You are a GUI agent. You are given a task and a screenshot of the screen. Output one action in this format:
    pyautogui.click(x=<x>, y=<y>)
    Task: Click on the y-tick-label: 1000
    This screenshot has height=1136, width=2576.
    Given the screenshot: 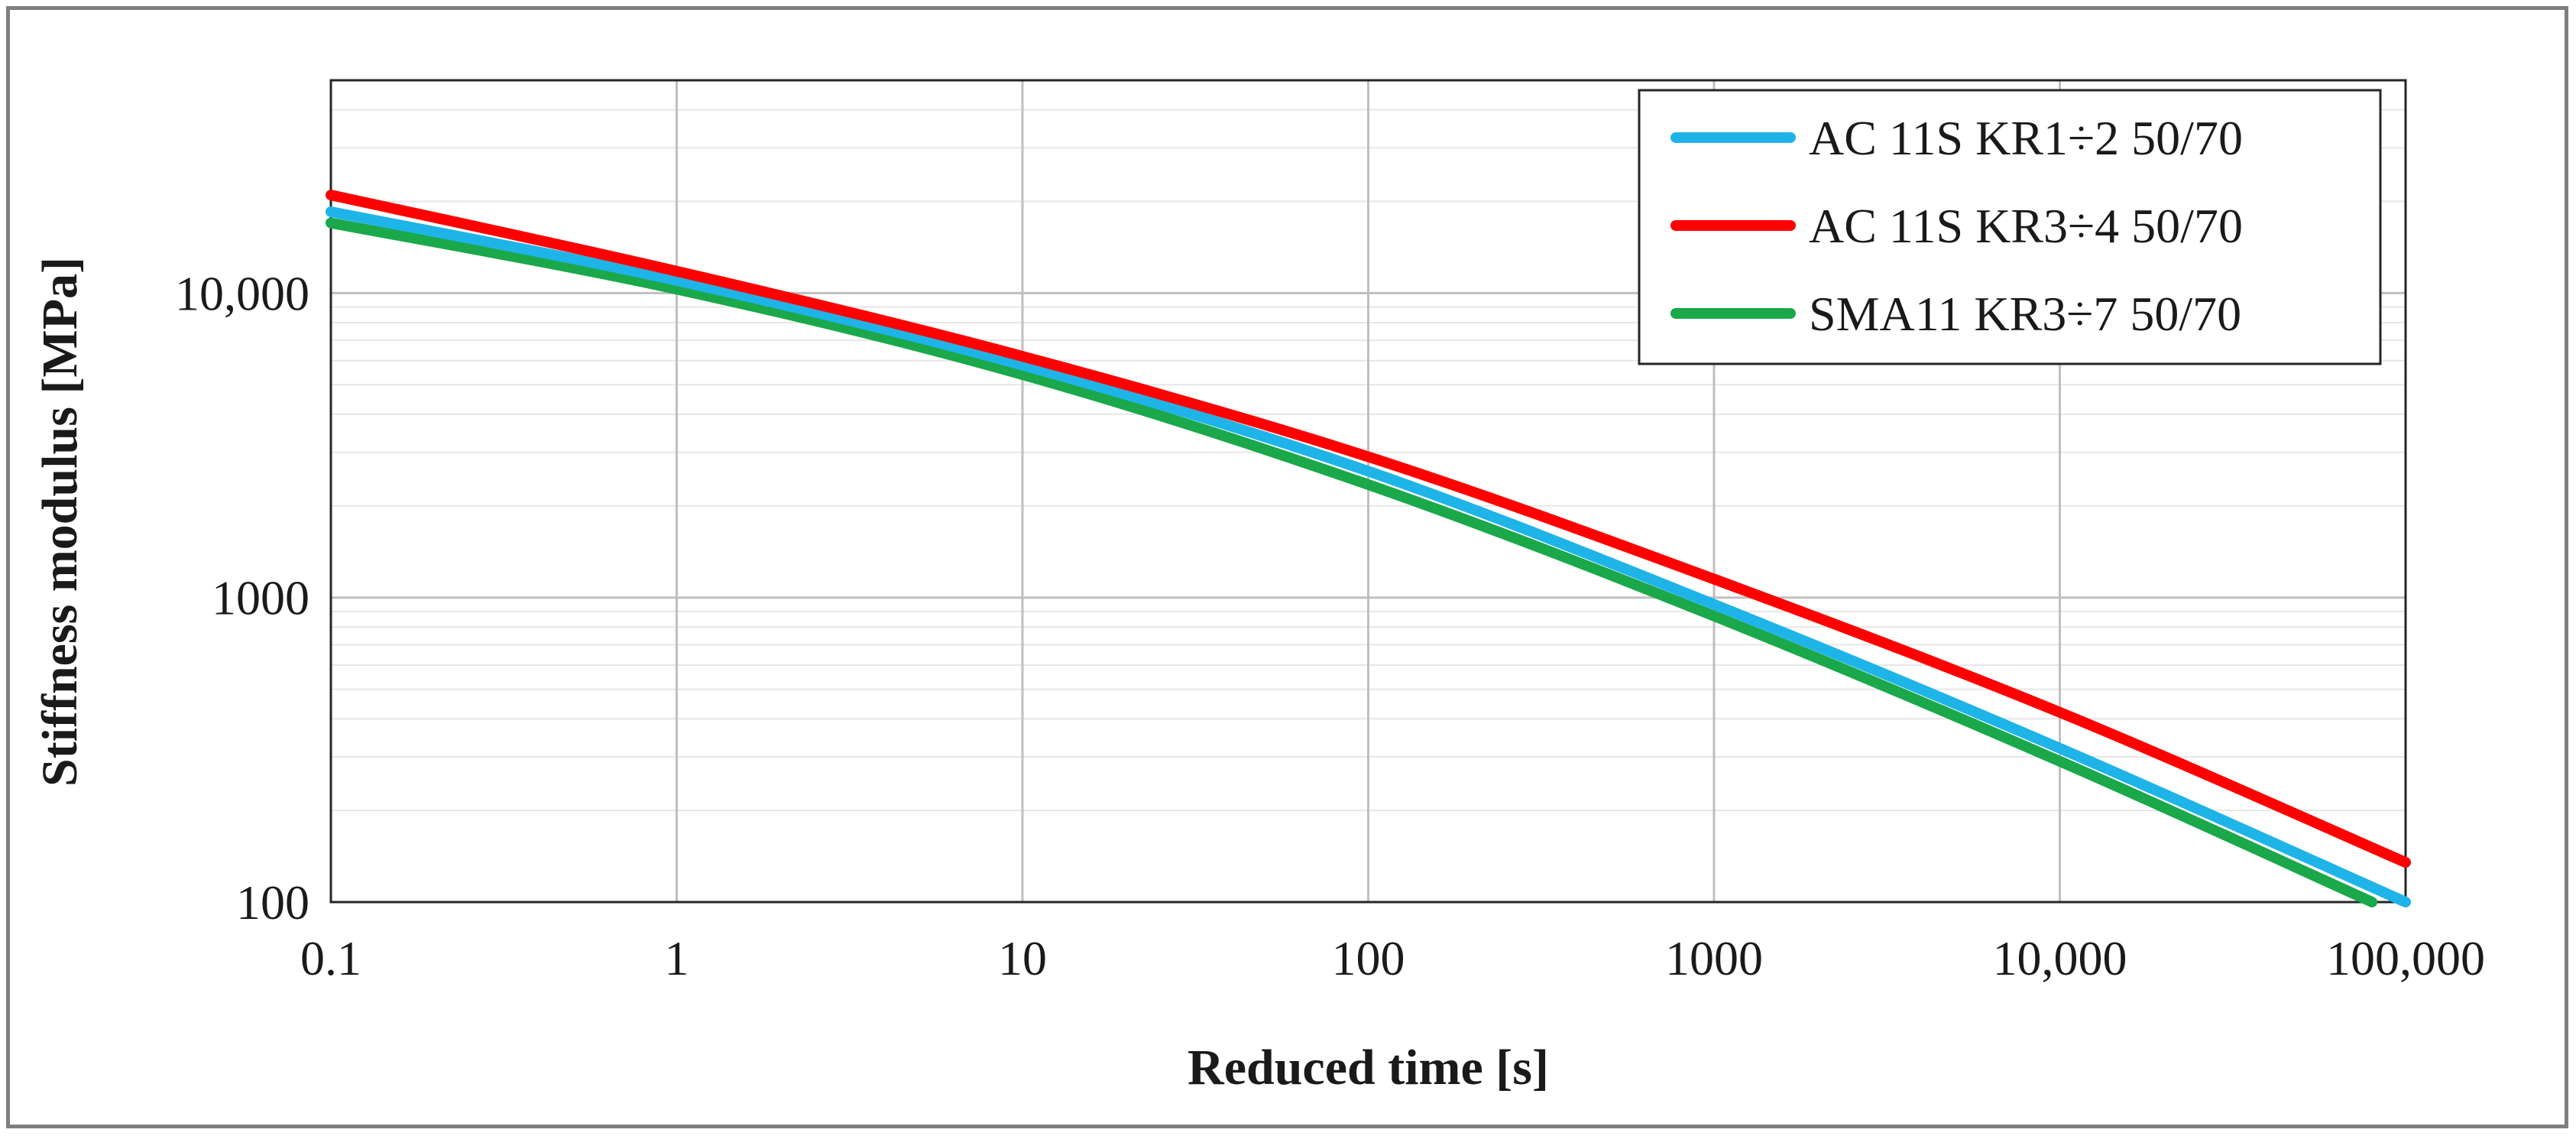 What is the action you would take?
    pyautogui.click(x=260, y=598)
    